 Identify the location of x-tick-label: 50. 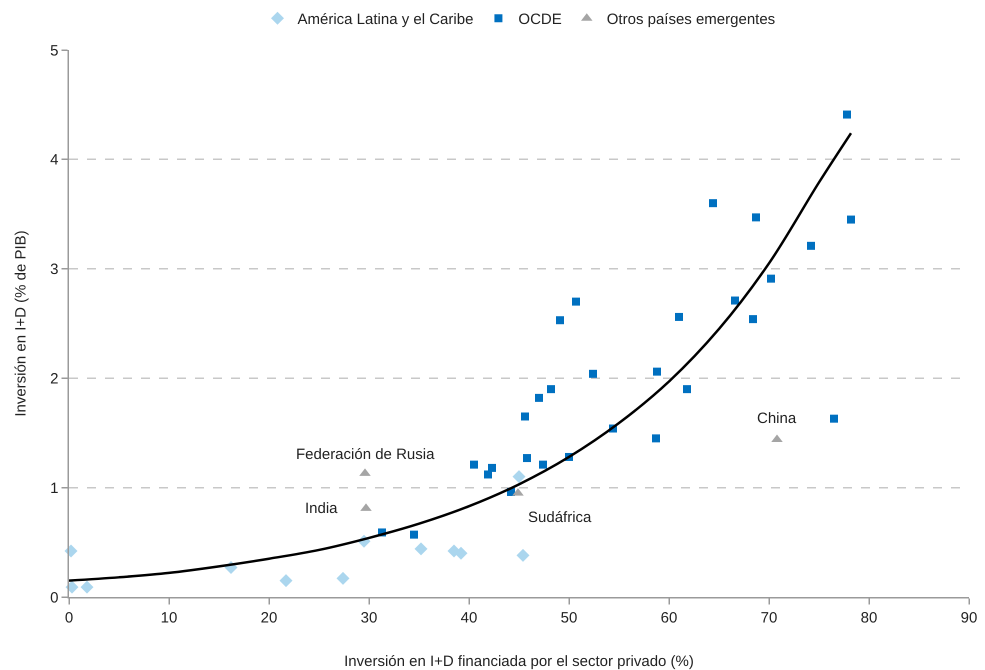
(569, 618).